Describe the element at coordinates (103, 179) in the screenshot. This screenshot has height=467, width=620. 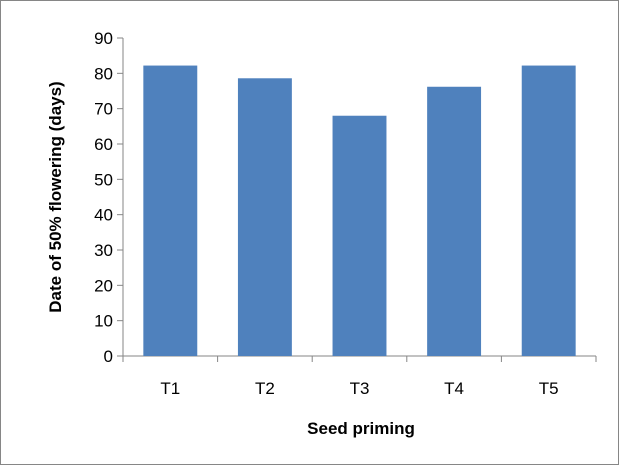
I see `y-tick-label: 50` at that location.